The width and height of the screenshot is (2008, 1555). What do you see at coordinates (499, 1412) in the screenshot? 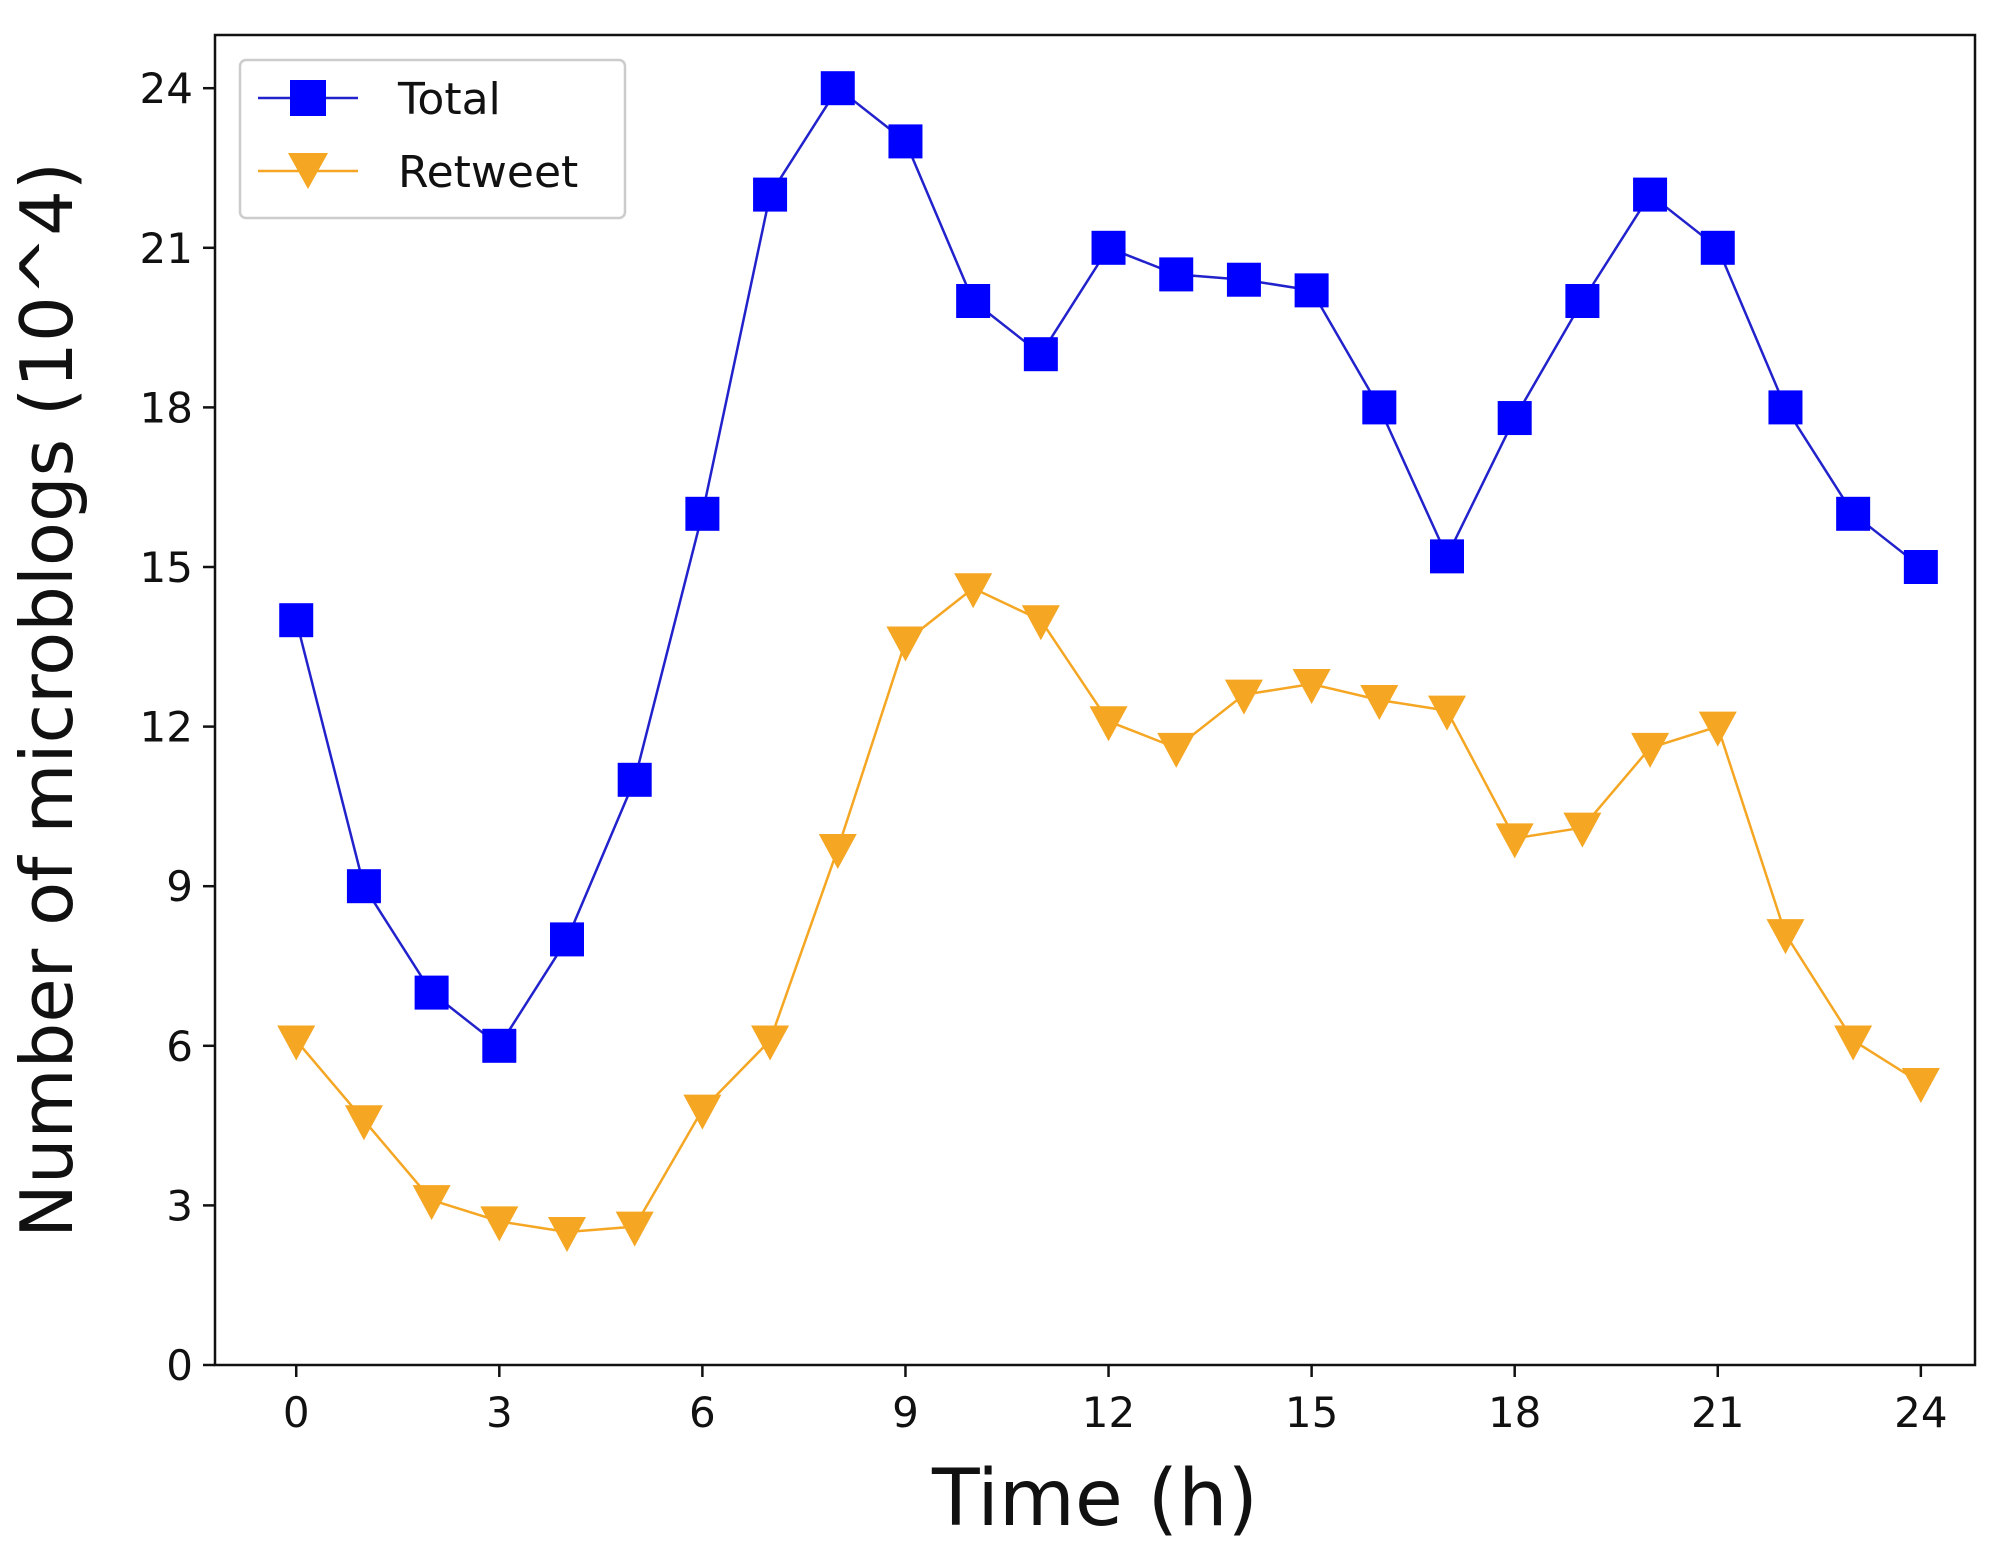
I see `x-tick-label: 3` at bounding box center [499, 1412].